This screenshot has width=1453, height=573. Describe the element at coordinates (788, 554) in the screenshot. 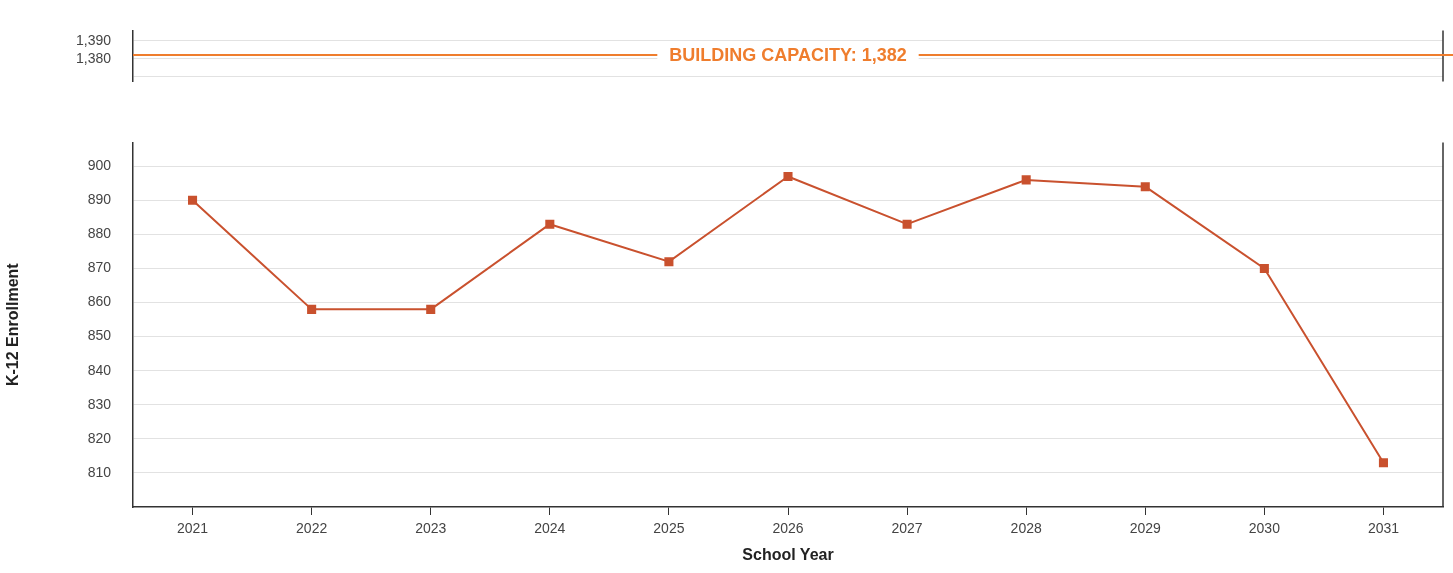

I see `x-axis-title: School Year` at that location.